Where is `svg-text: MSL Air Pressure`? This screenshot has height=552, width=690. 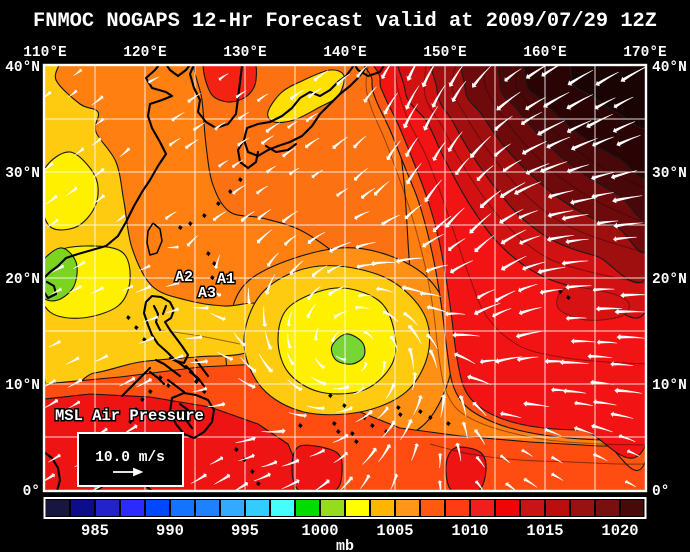 svg-text: MSL Air Pressure is located at coordinates (129, 416).